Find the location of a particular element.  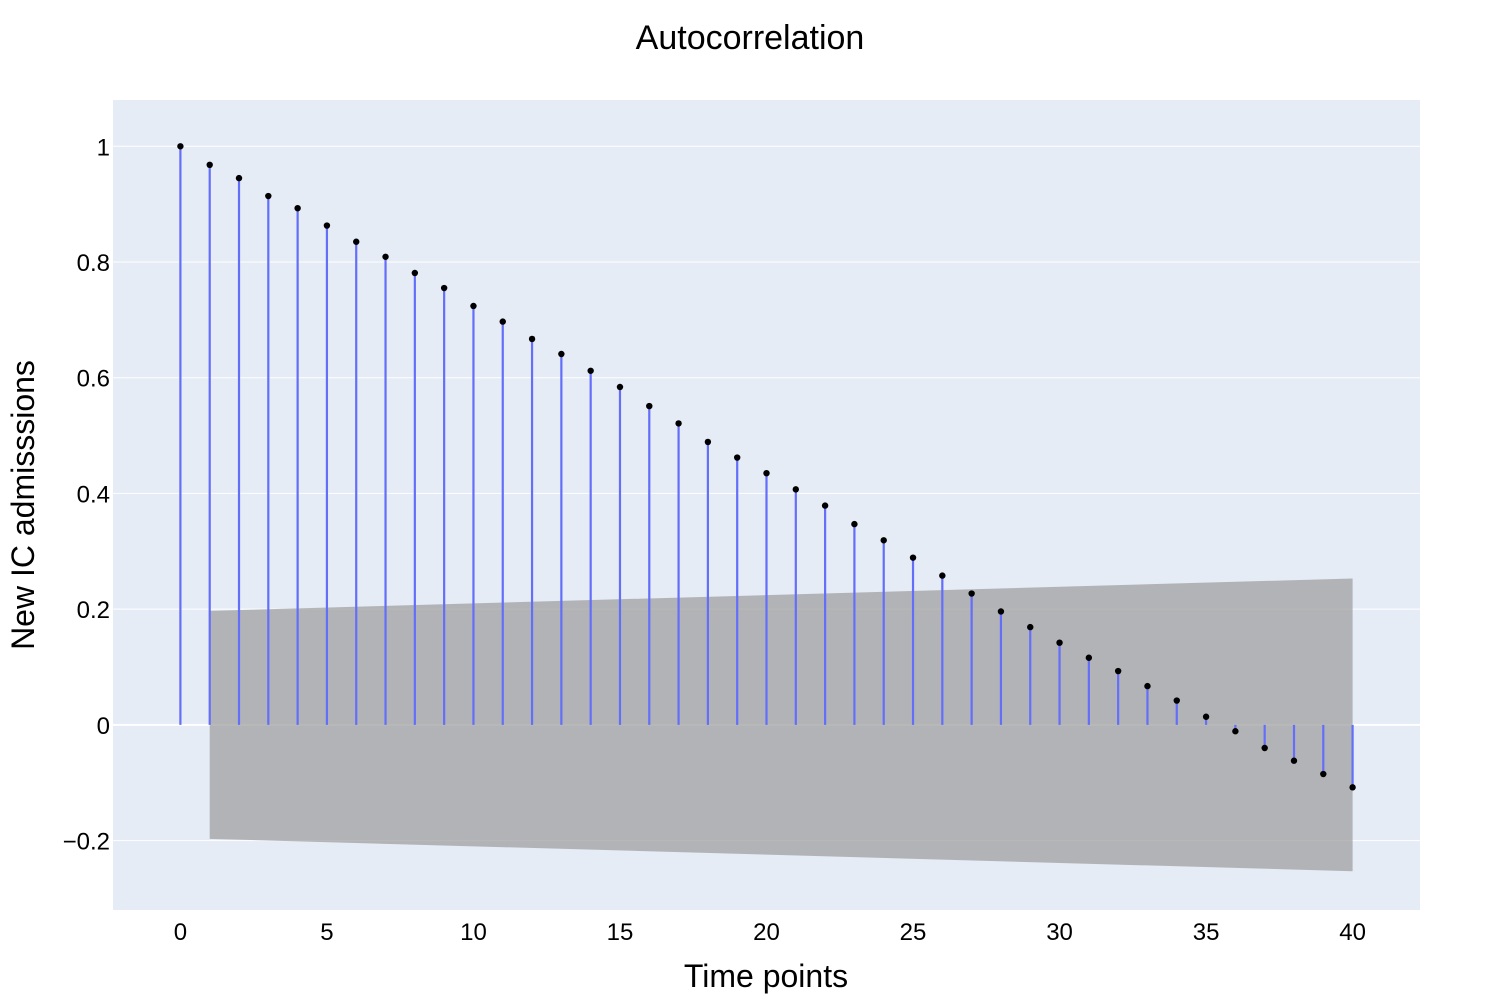

y-tick-label: 0.2 is located at coordinates (93, 610).